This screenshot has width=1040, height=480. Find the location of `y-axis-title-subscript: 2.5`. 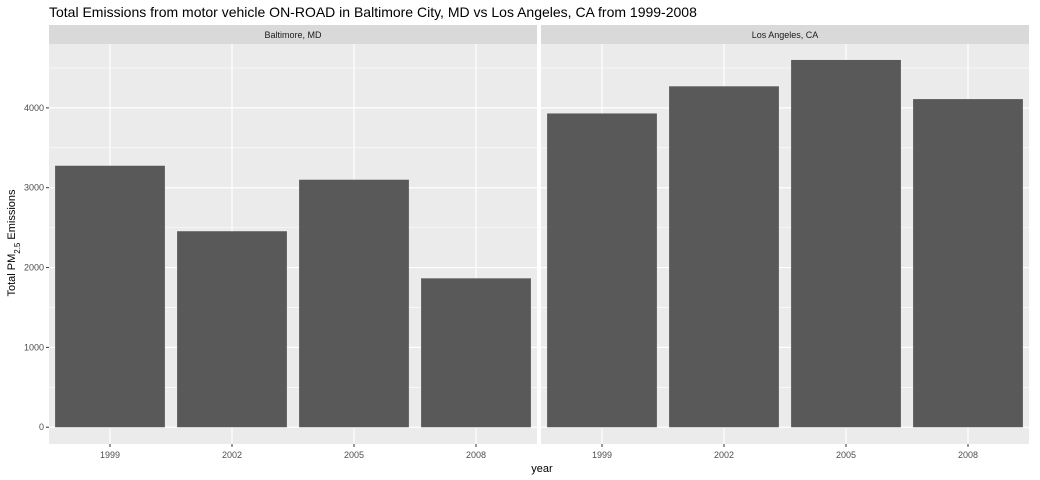

y-axis-title-subscript: 2.5 is located at coordinates (17, 248).